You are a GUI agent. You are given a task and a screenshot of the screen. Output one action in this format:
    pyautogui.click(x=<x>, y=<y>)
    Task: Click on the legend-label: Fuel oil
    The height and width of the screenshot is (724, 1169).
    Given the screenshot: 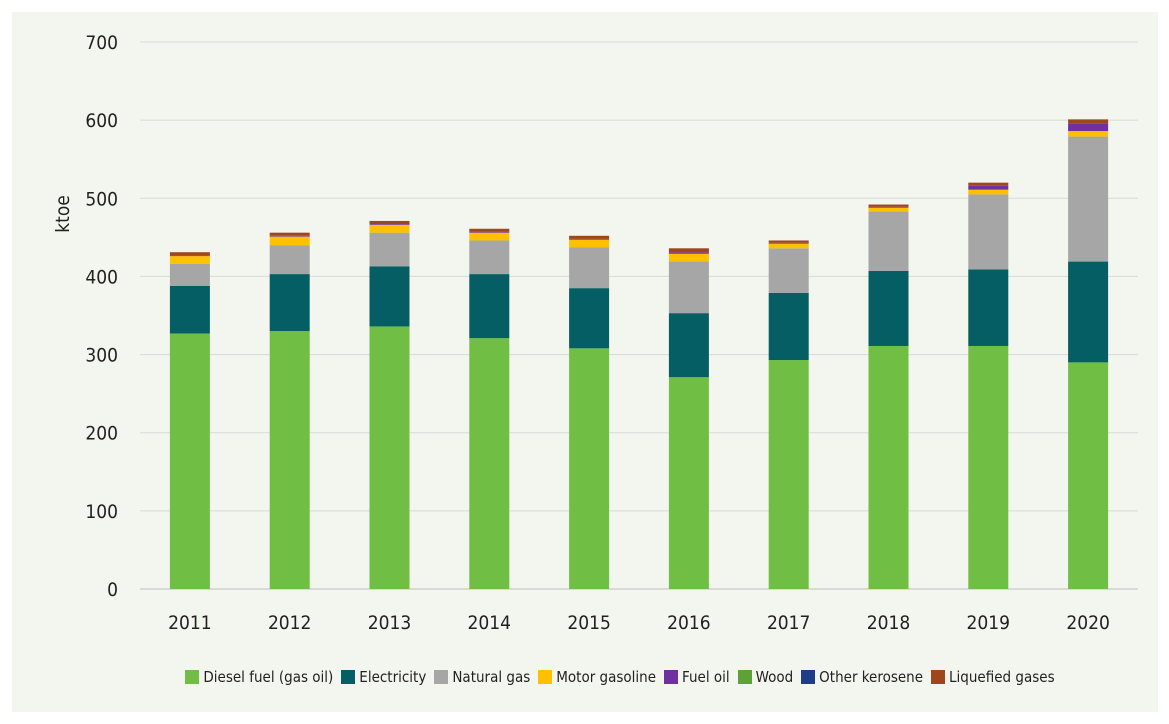 What is the action you would take?
    pyautogui.click(x=706, y=677)
    